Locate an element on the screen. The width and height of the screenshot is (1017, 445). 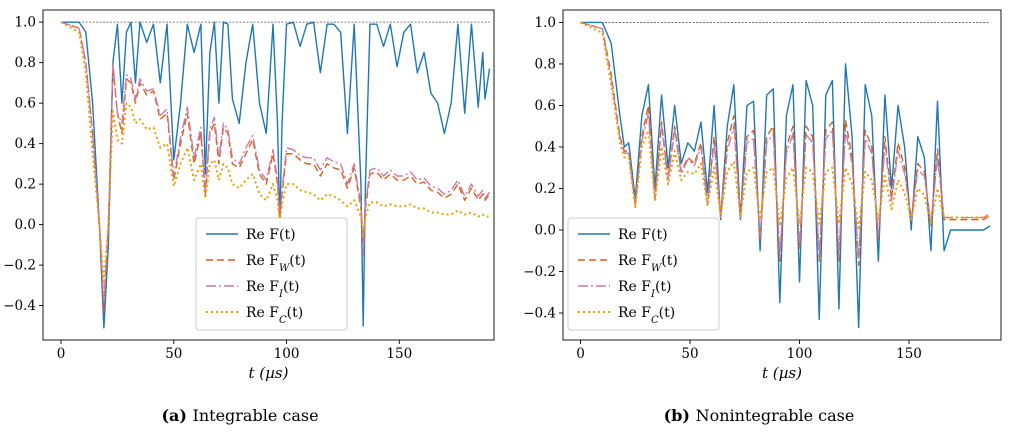
panel-caption: (b) Nonintegrable case is located at coordinates (759, 415).